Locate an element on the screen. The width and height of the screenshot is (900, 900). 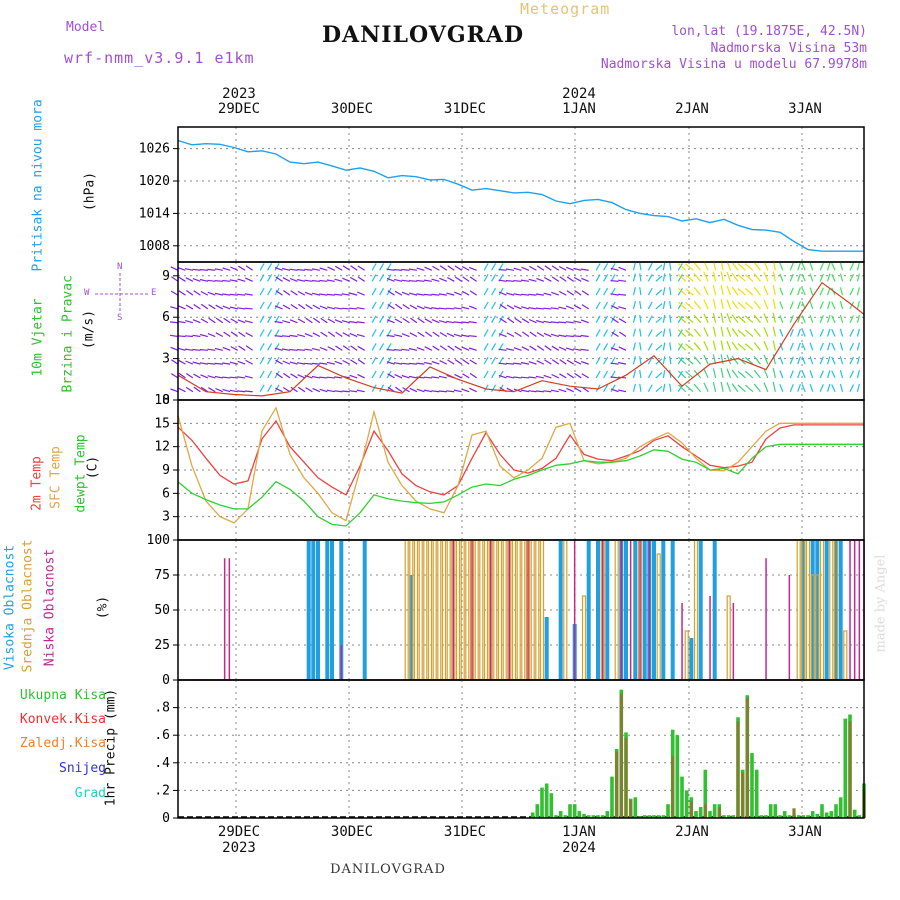
cloud-bar-high is located at coordinates (308, 610).